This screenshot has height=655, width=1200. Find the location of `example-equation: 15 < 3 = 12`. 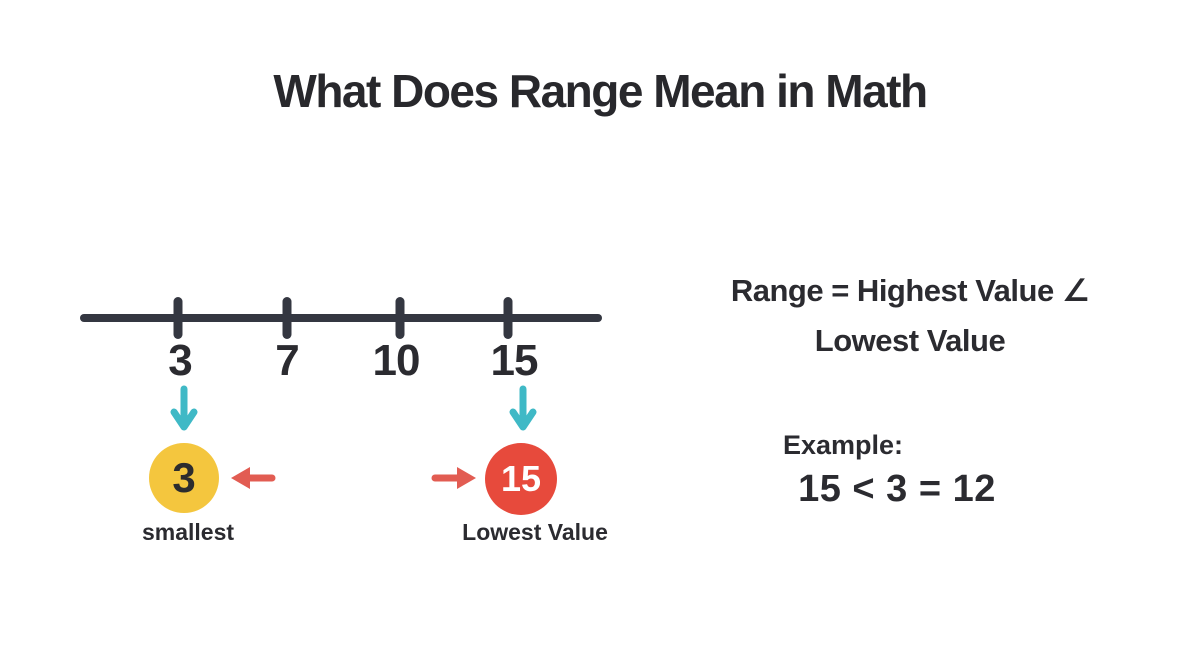

example-equation: 15 < 3 = 12 is located at coordinates (897, 489).